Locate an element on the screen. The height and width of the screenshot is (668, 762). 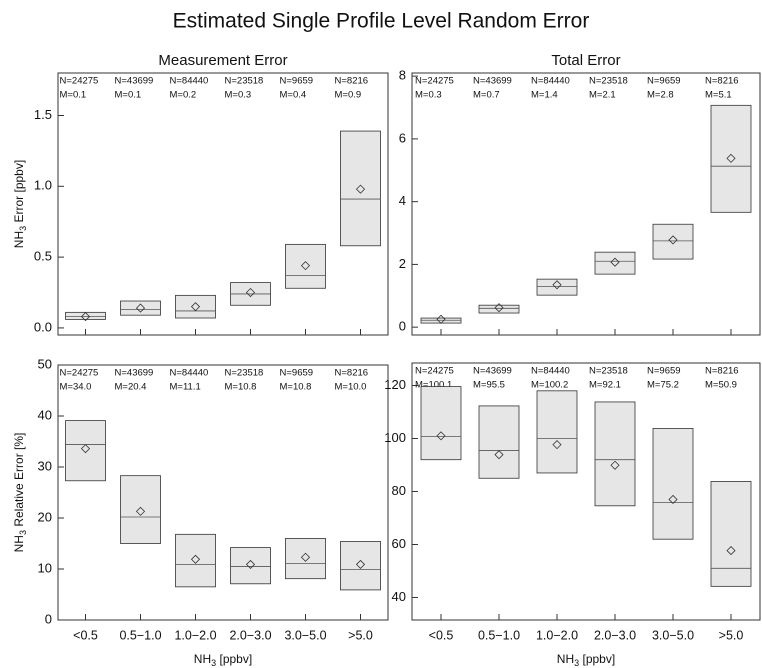
y-tick-label: 4 is located at coordinates (402, 200).